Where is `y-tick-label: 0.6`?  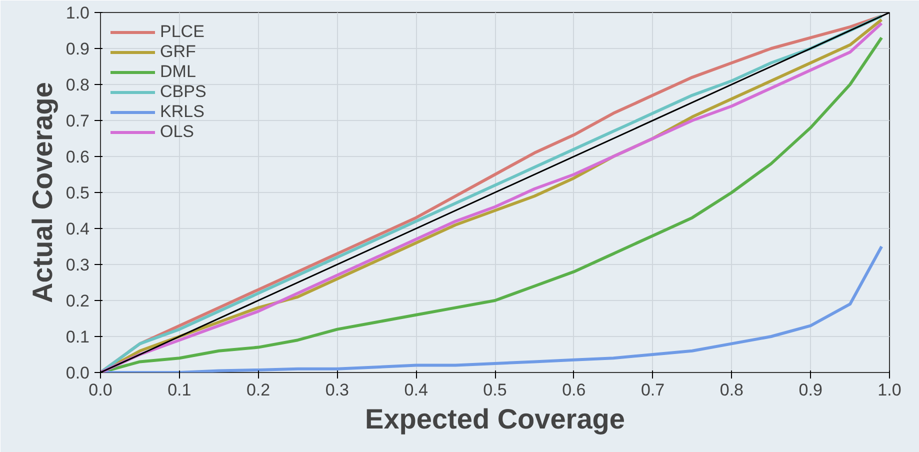 y-tick-label: 0.6 is located at coordinates (78, 157).